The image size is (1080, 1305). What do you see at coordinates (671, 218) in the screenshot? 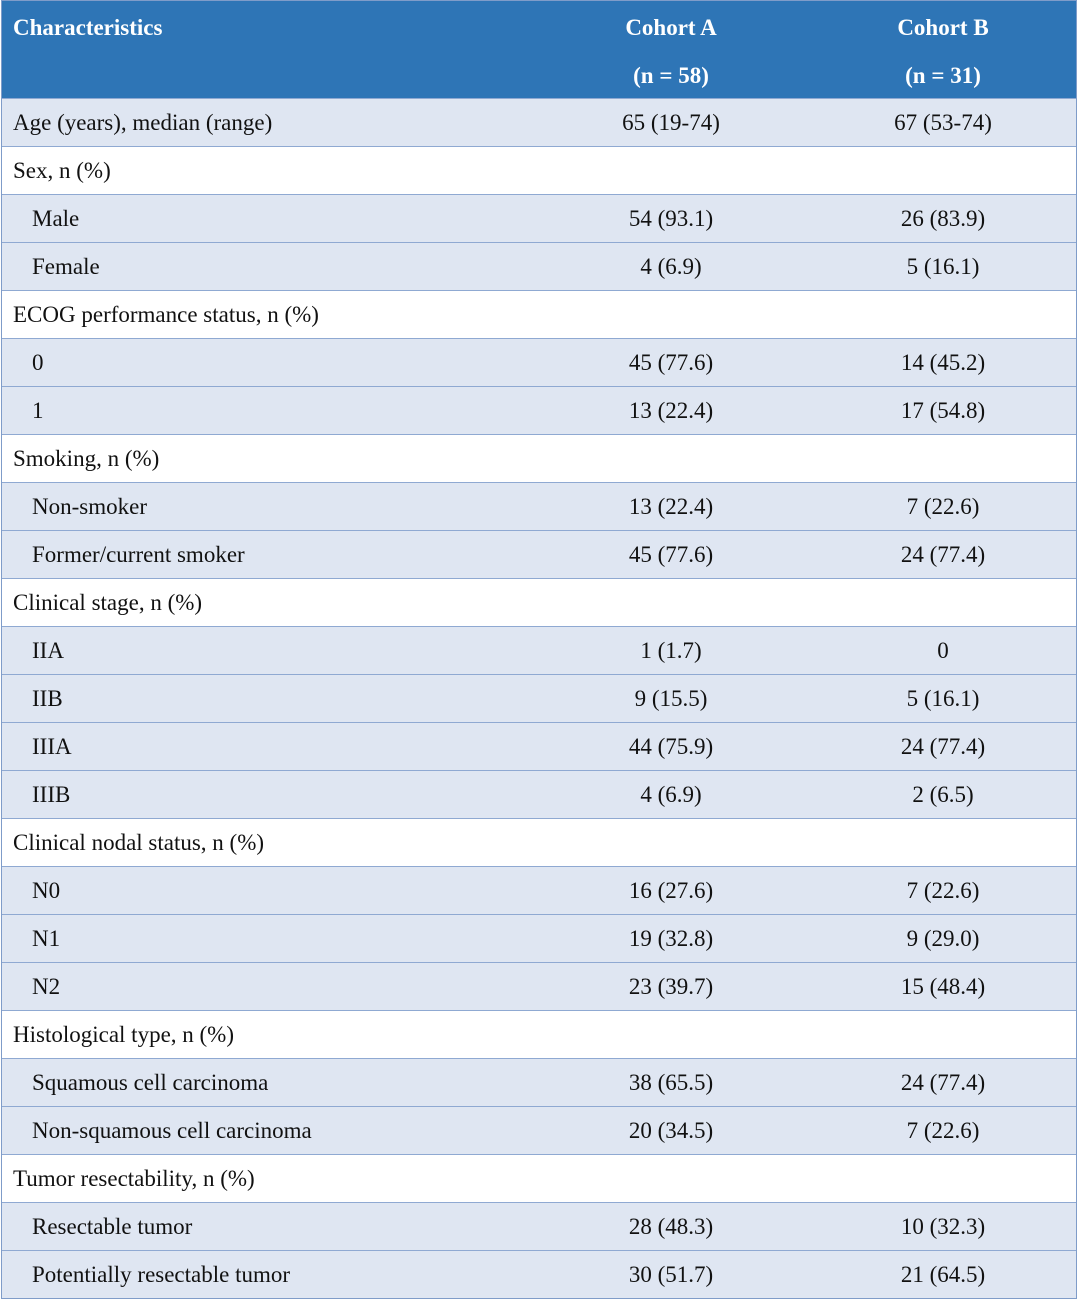
I see `cell: 54 (93.1)` at bounding box center [671, 218].